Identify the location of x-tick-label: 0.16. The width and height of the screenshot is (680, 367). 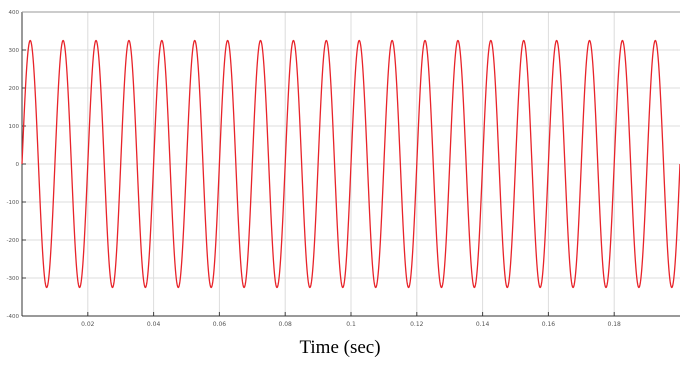
(549, 324).